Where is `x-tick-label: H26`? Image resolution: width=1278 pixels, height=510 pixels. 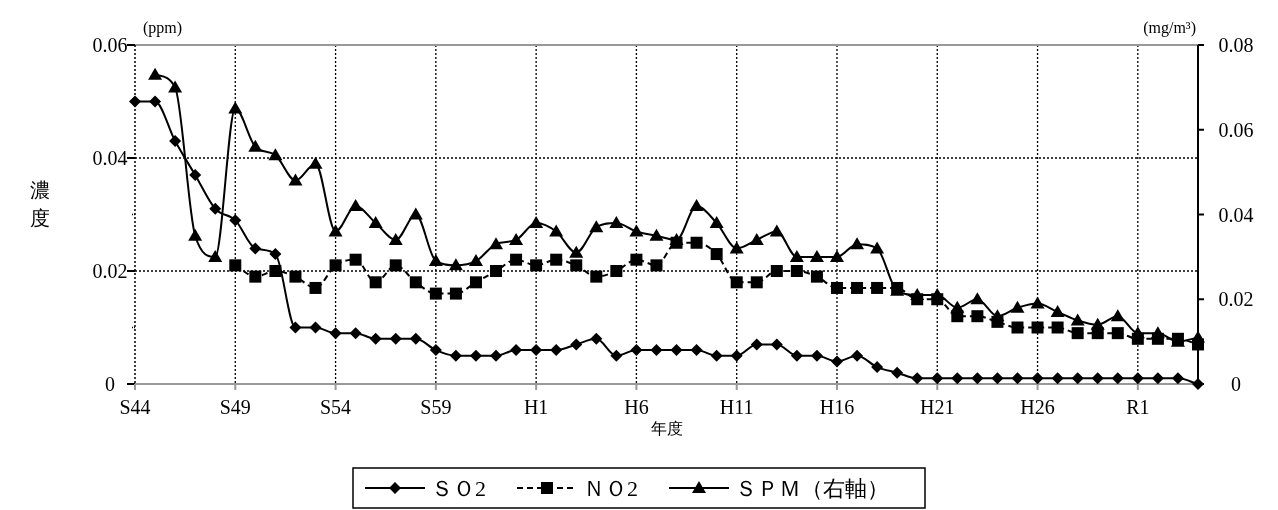 x-tick-label: H26 is located at coordinates (1037, 407).